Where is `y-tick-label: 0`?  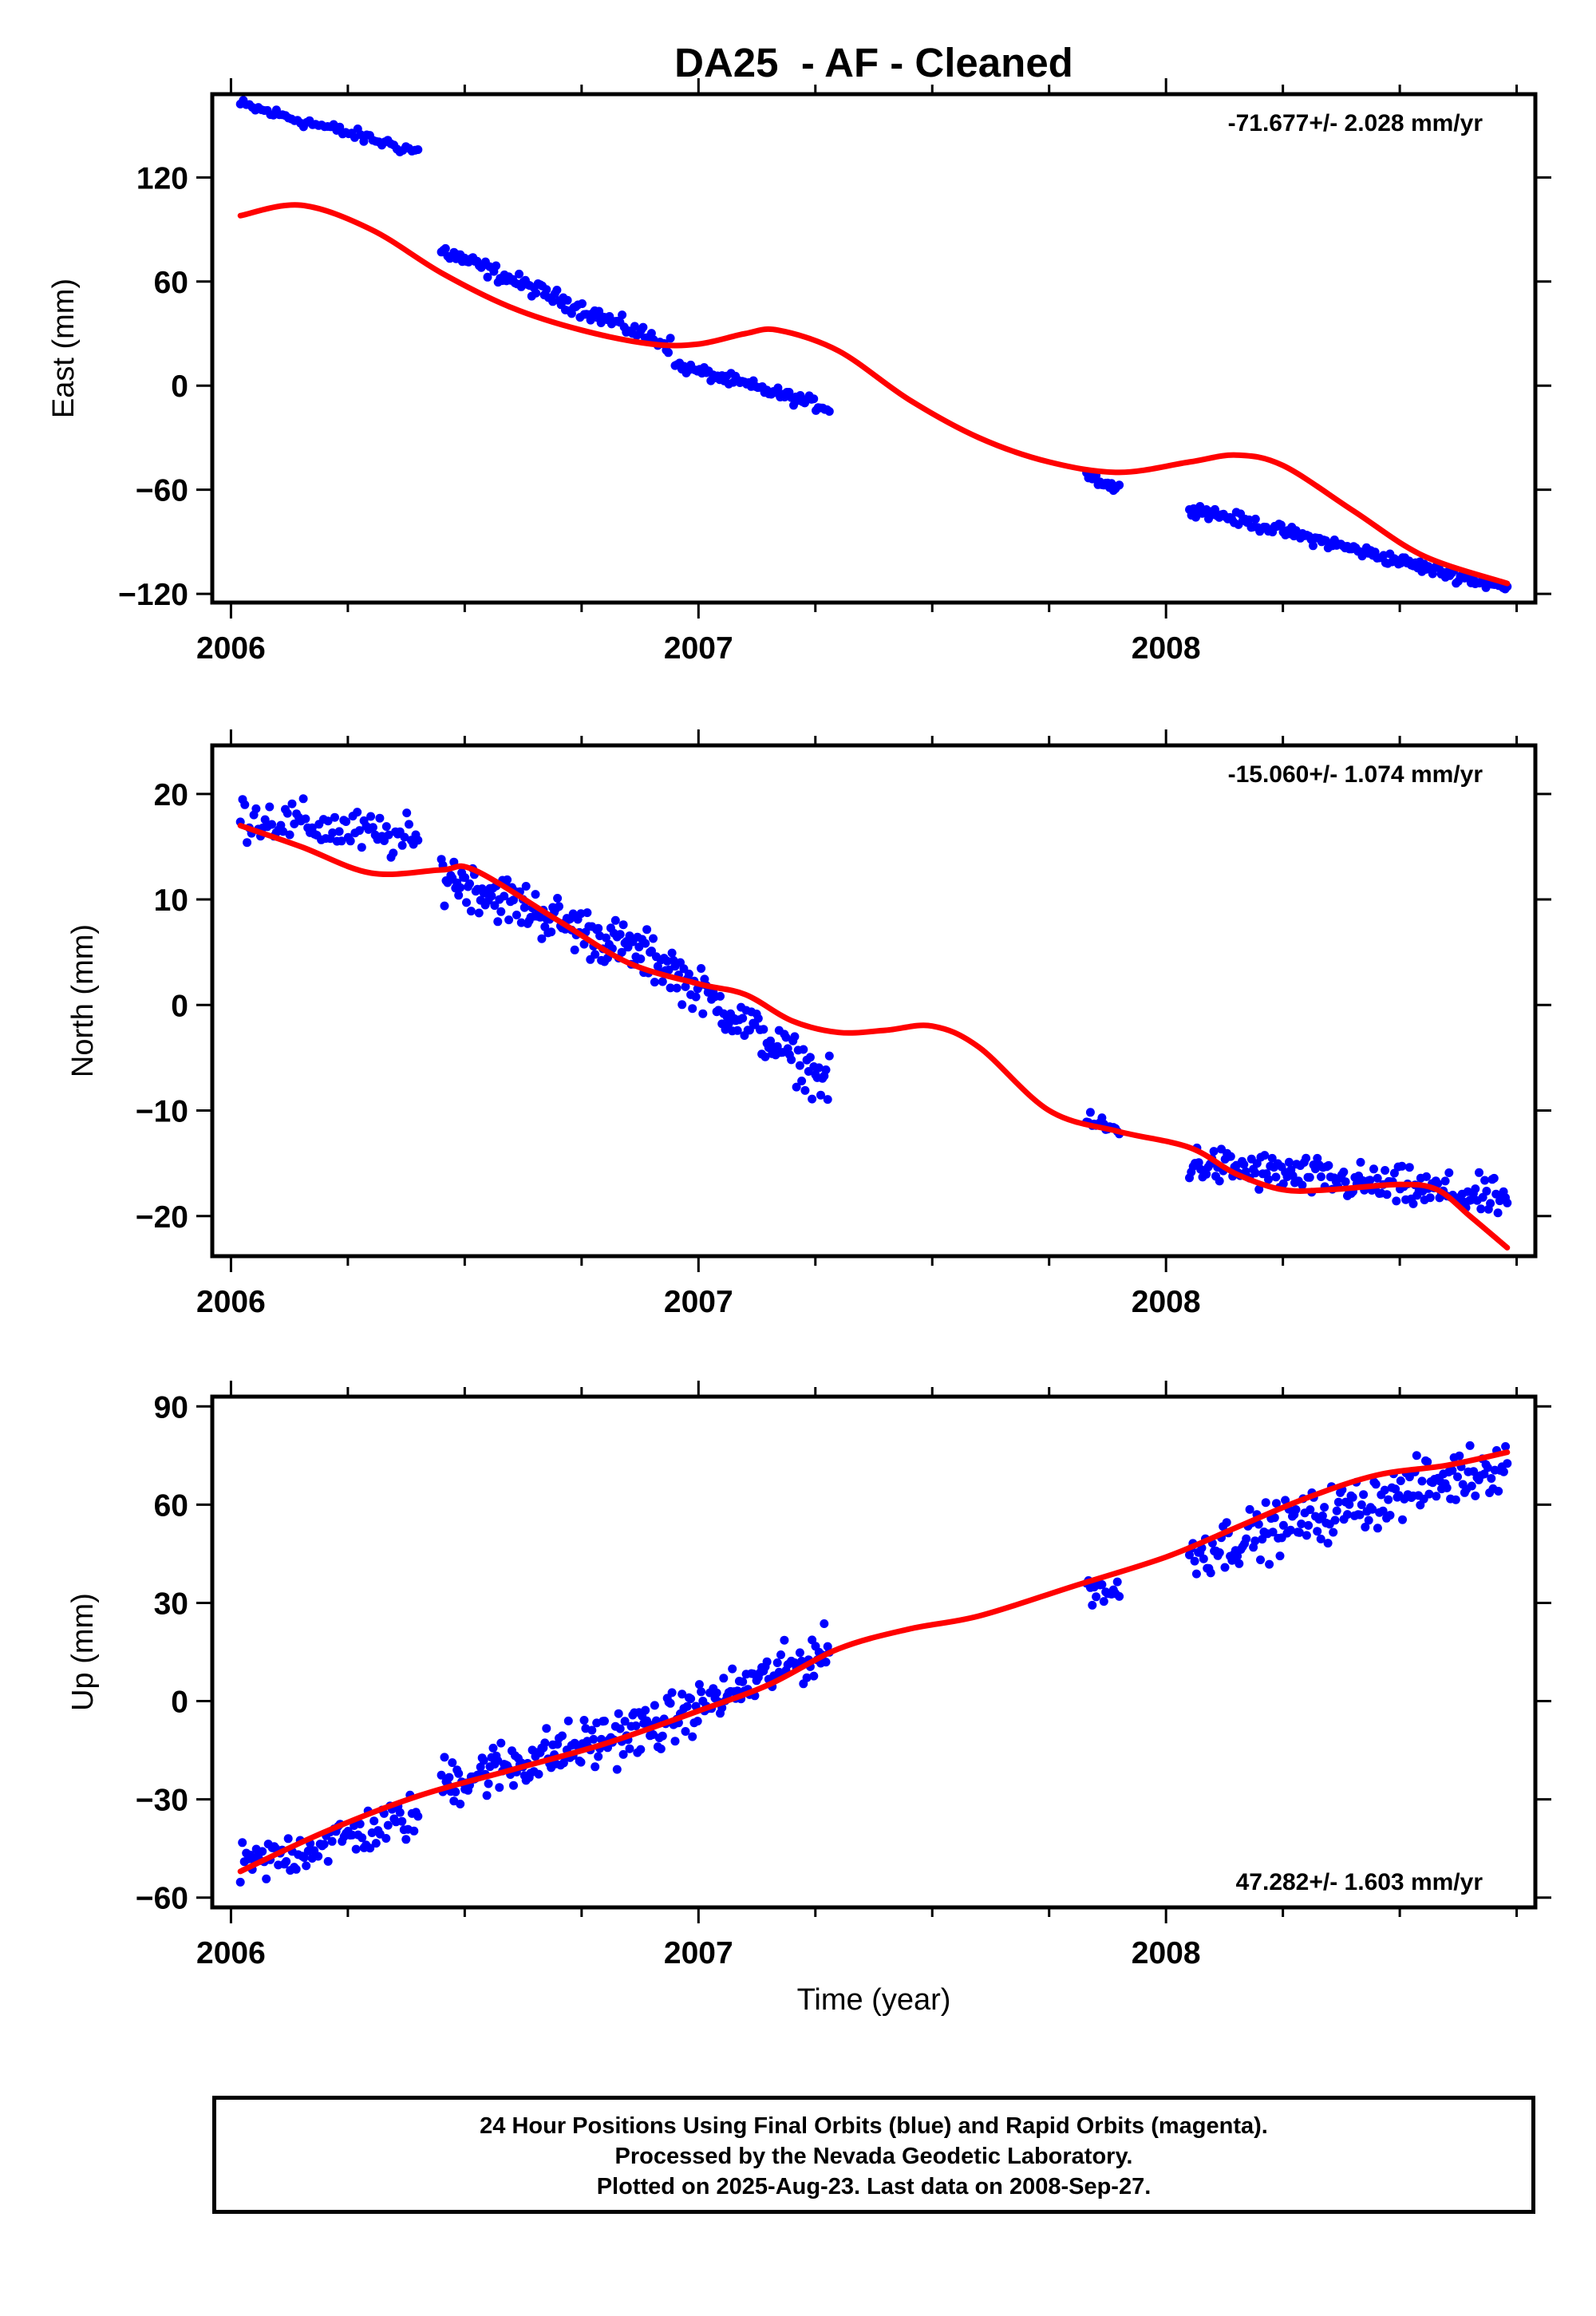 y-tick-label: 0 is located at coordinates (179, 1703).